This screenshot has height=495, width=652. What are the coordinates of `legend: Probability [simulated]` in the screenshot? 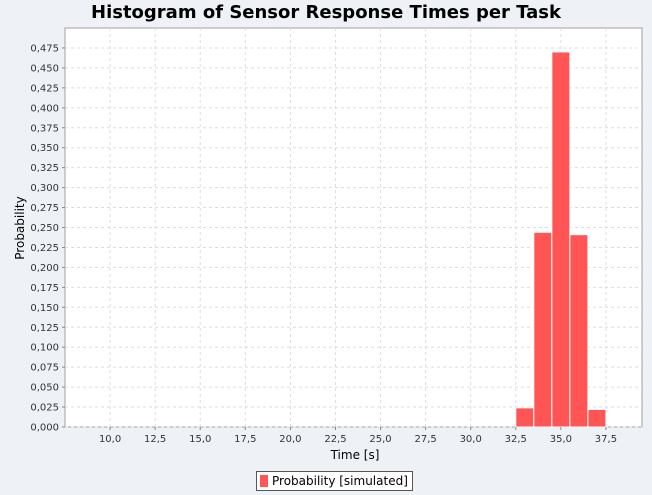 It's located at (334, 481).